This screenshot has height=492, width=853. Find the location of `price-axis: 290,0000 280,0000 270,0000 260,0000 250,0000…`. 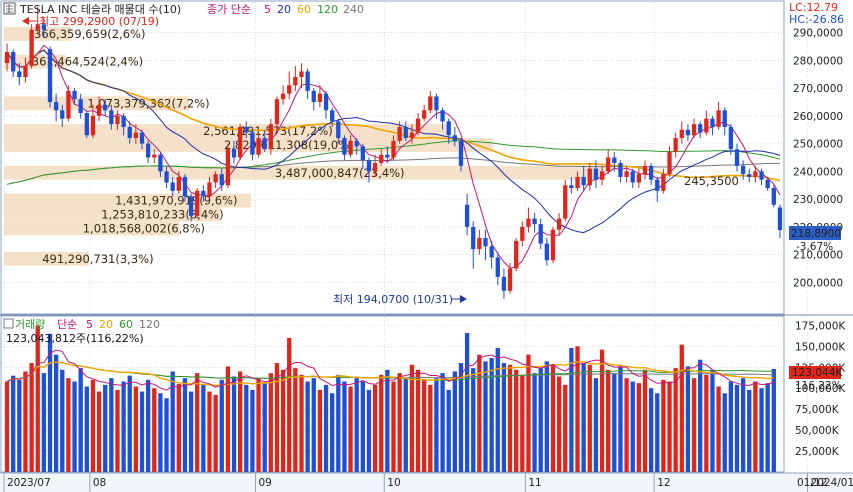

price-axis: 290,0000 280,0000 270,0000 260,0000 250,0000… is located at coordinates (818, 159).